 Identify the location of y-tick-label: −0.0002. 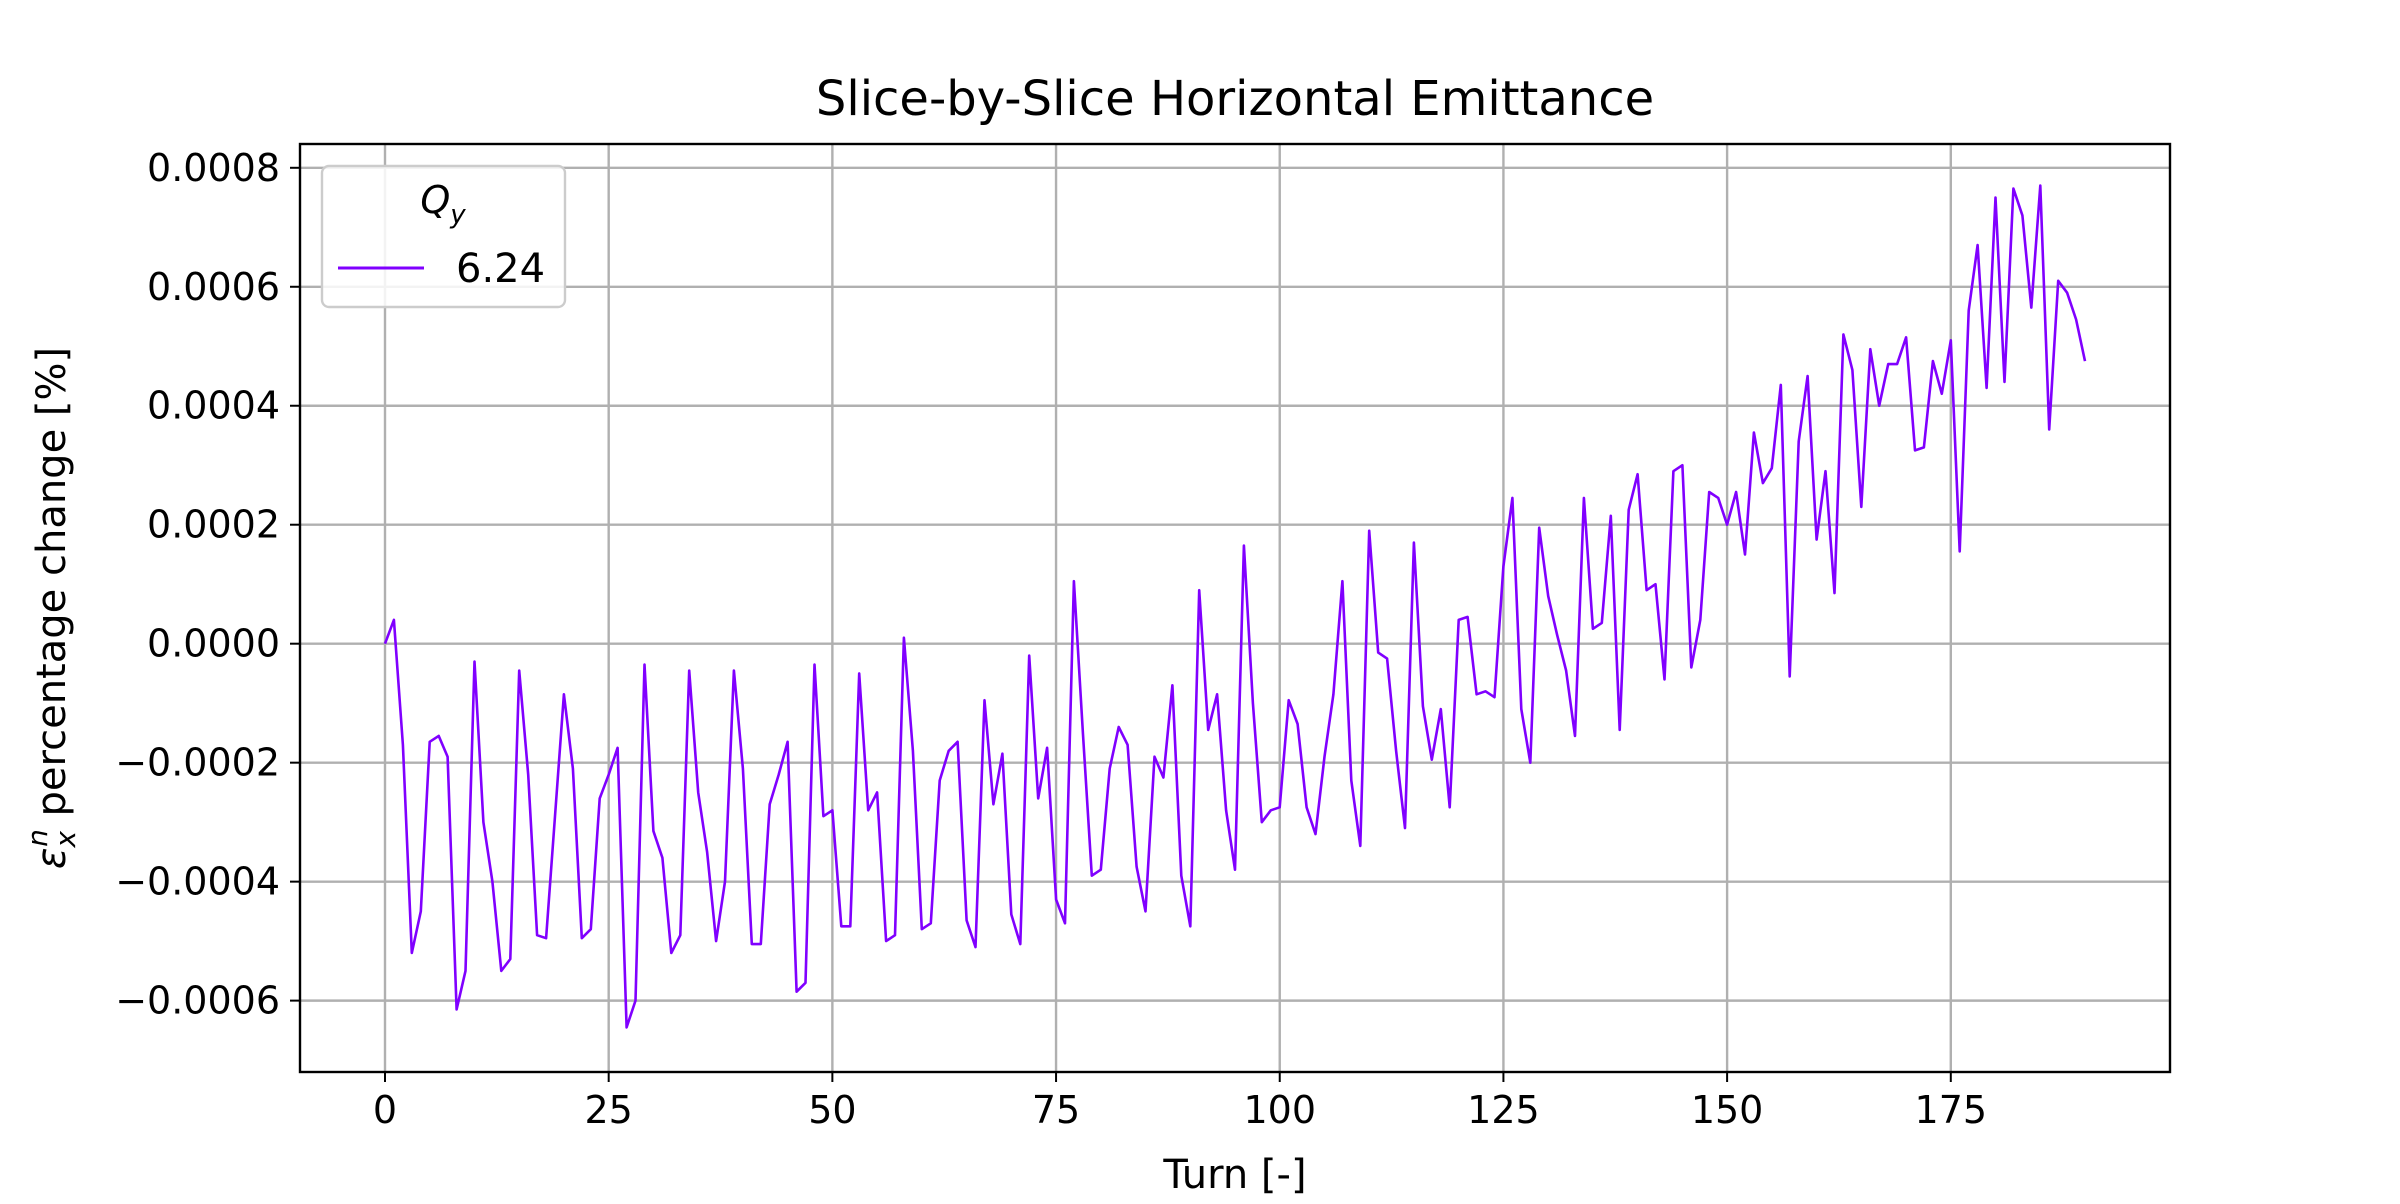
(197, 763).